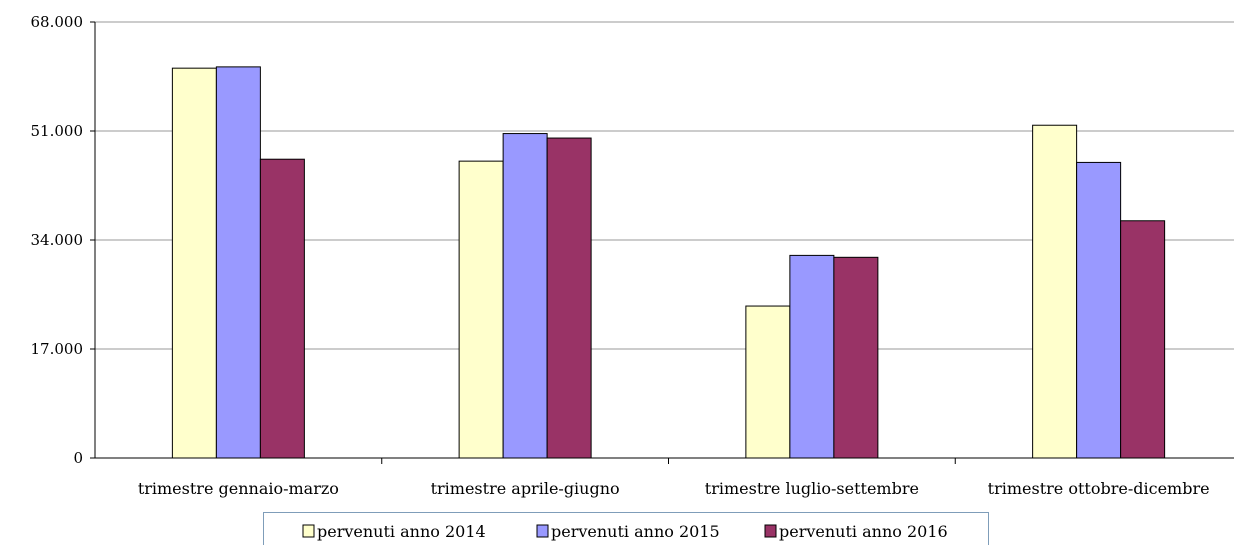 The image size is (1234, 545). What do you see at coordinates (78, 458) in the screenshot?
I see `y-tick-label: 0` at bounding box center [78, 458].